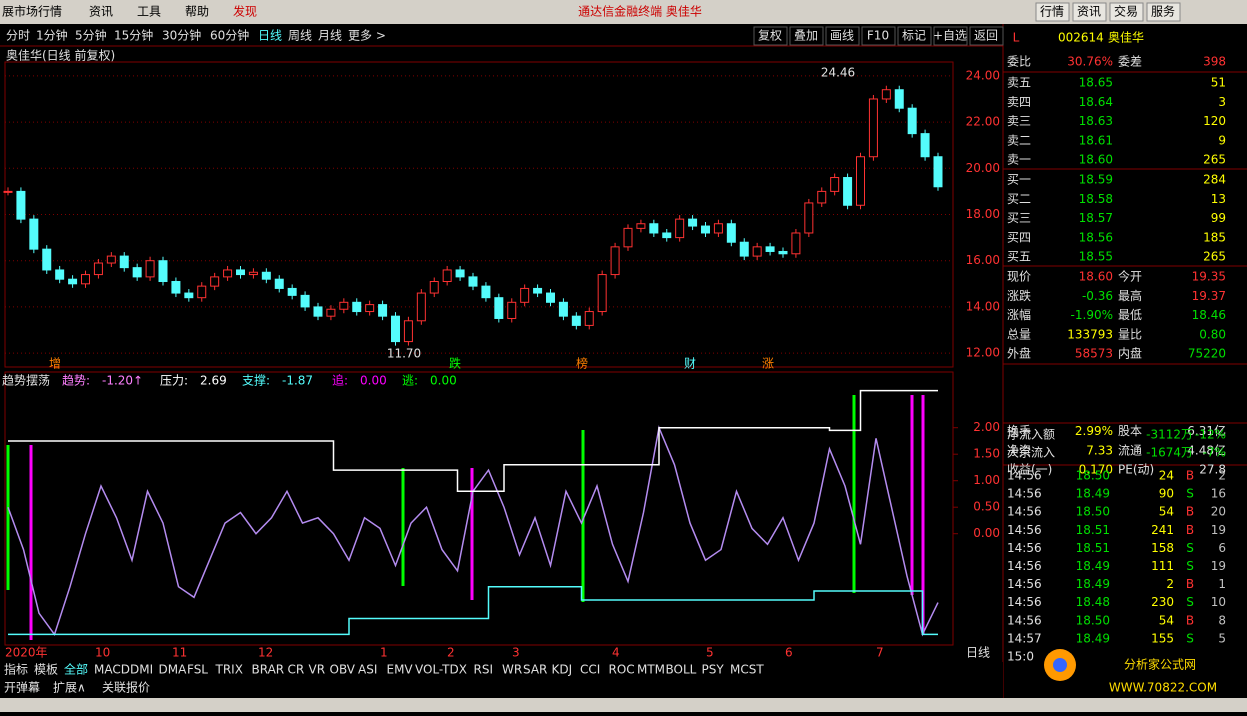 The height and width of the screenshot is (716, 1247). What do you see at coordinates (713, 670) in the screenshot?
I see `indicator-tab: PSY` at bounding box center [713, 670].